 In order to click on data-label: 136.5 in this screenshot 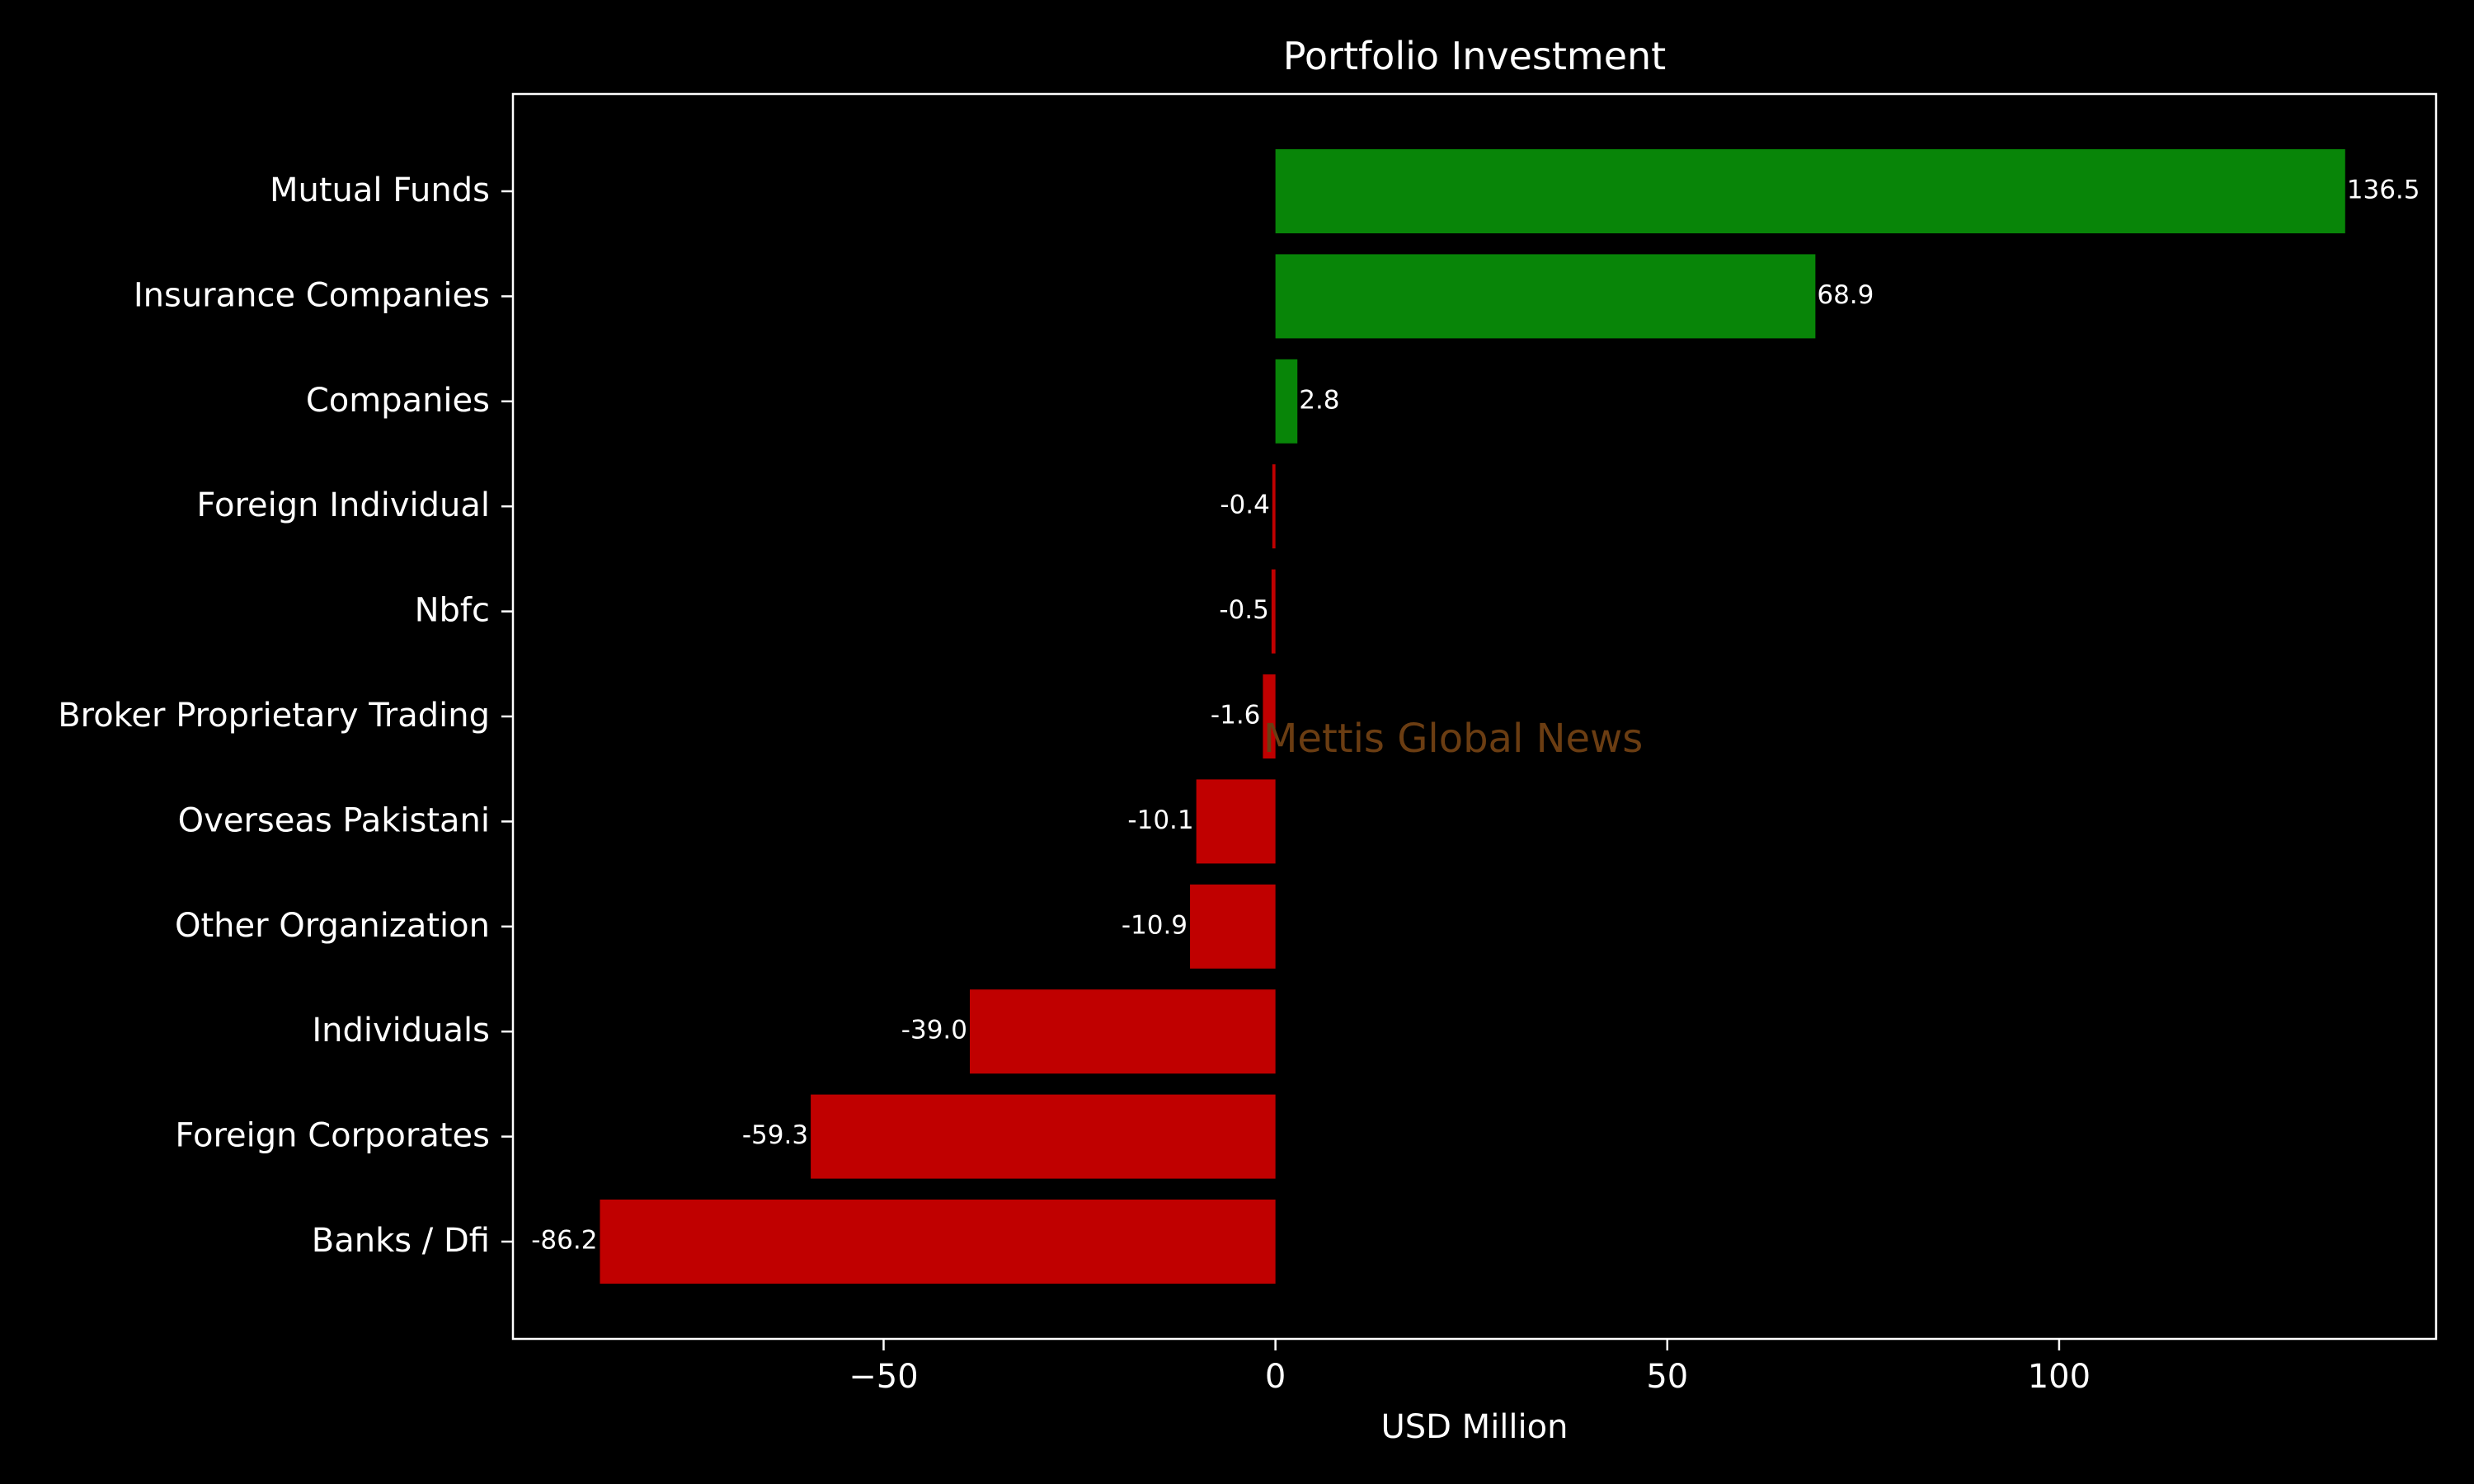, I will do `click(2383, 190)`.